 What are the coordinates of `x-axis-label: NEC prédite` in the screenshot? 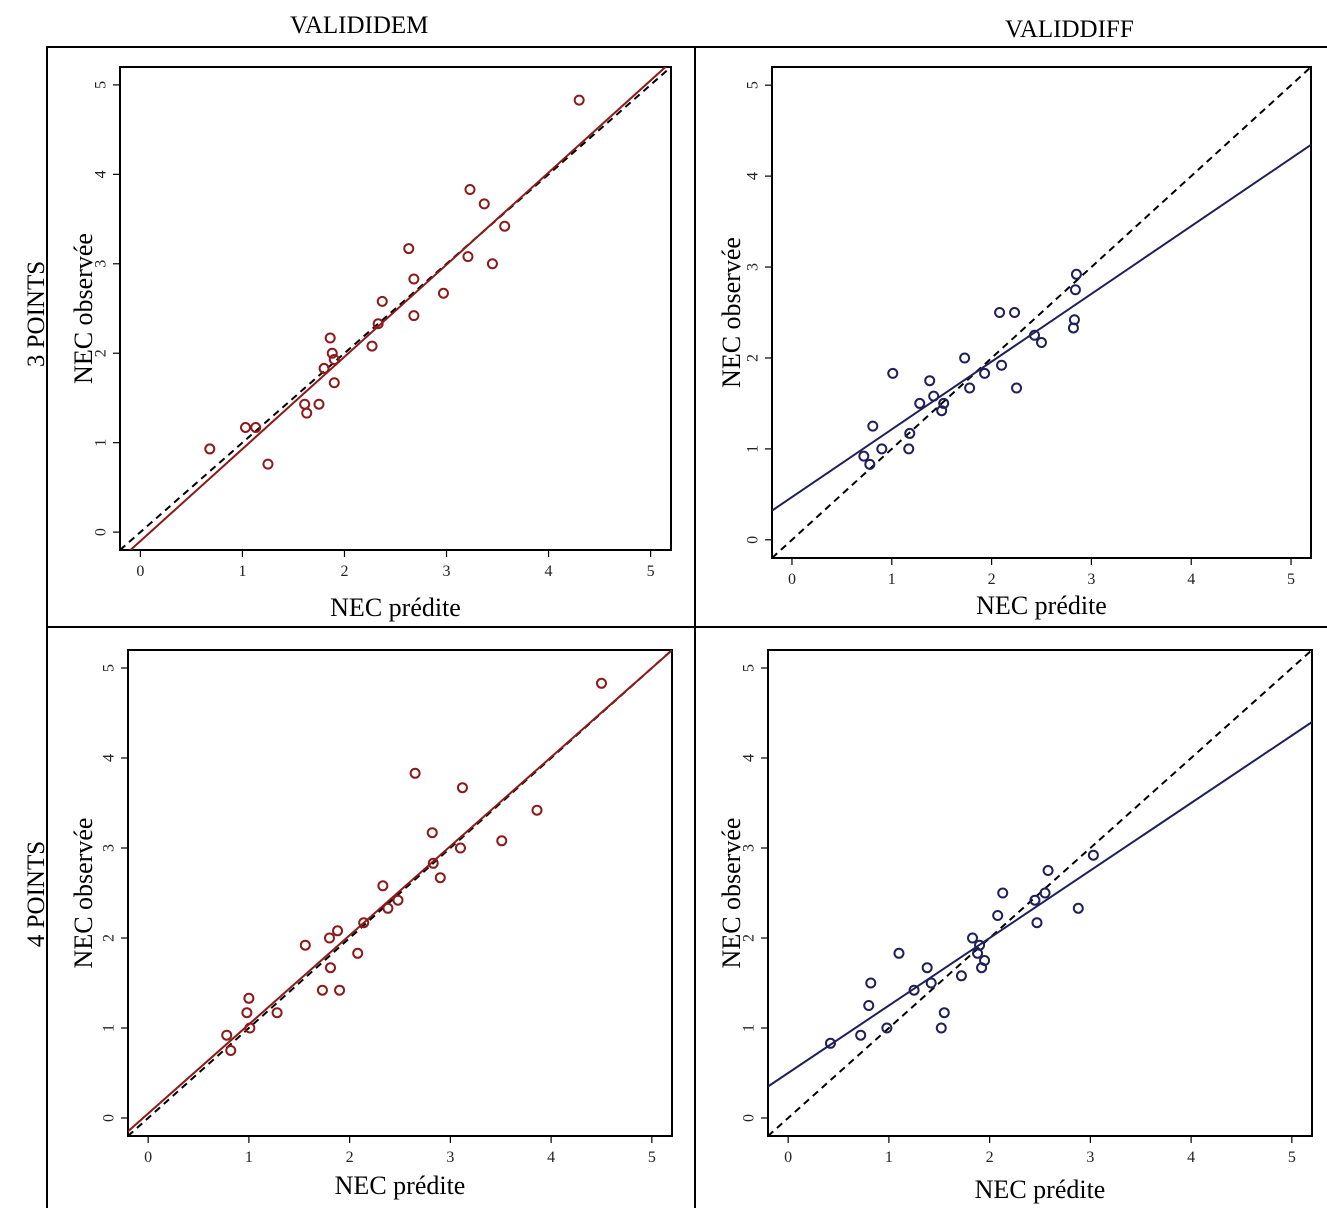 It's located at (1041, 605).